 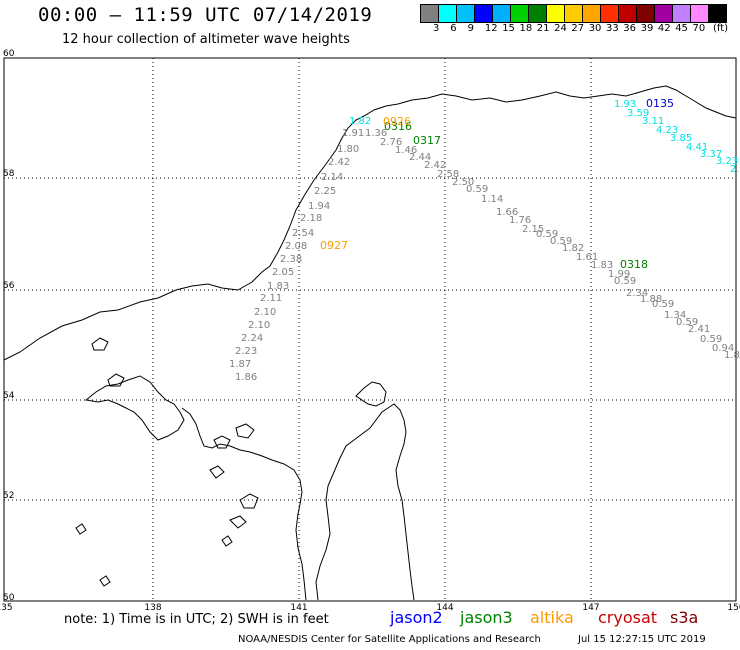 What do you see at coordinates (6, 608) in the screenshot?
I see `longitude-label: 135` at bounding box center [6, 608].